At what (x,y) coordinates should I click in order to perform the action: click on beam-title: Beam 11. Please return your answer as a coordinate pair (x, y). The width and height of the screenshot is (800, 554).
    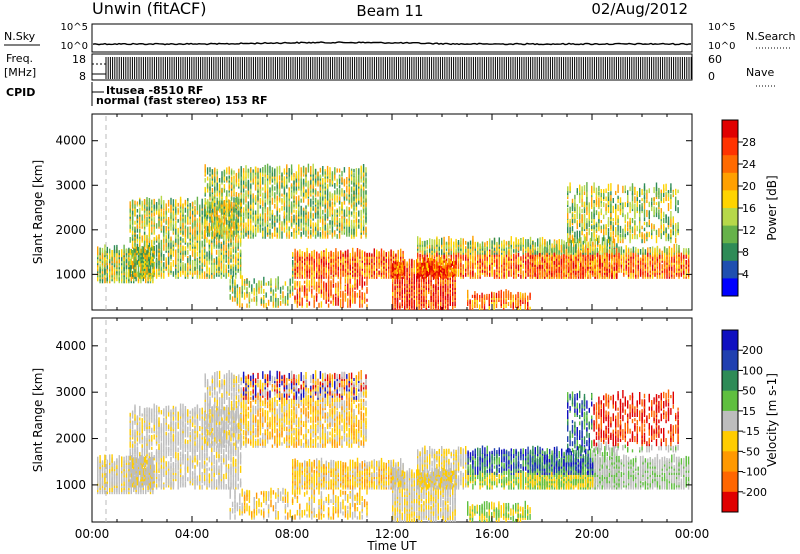
    Looking at the image, I should click on (389, 11).